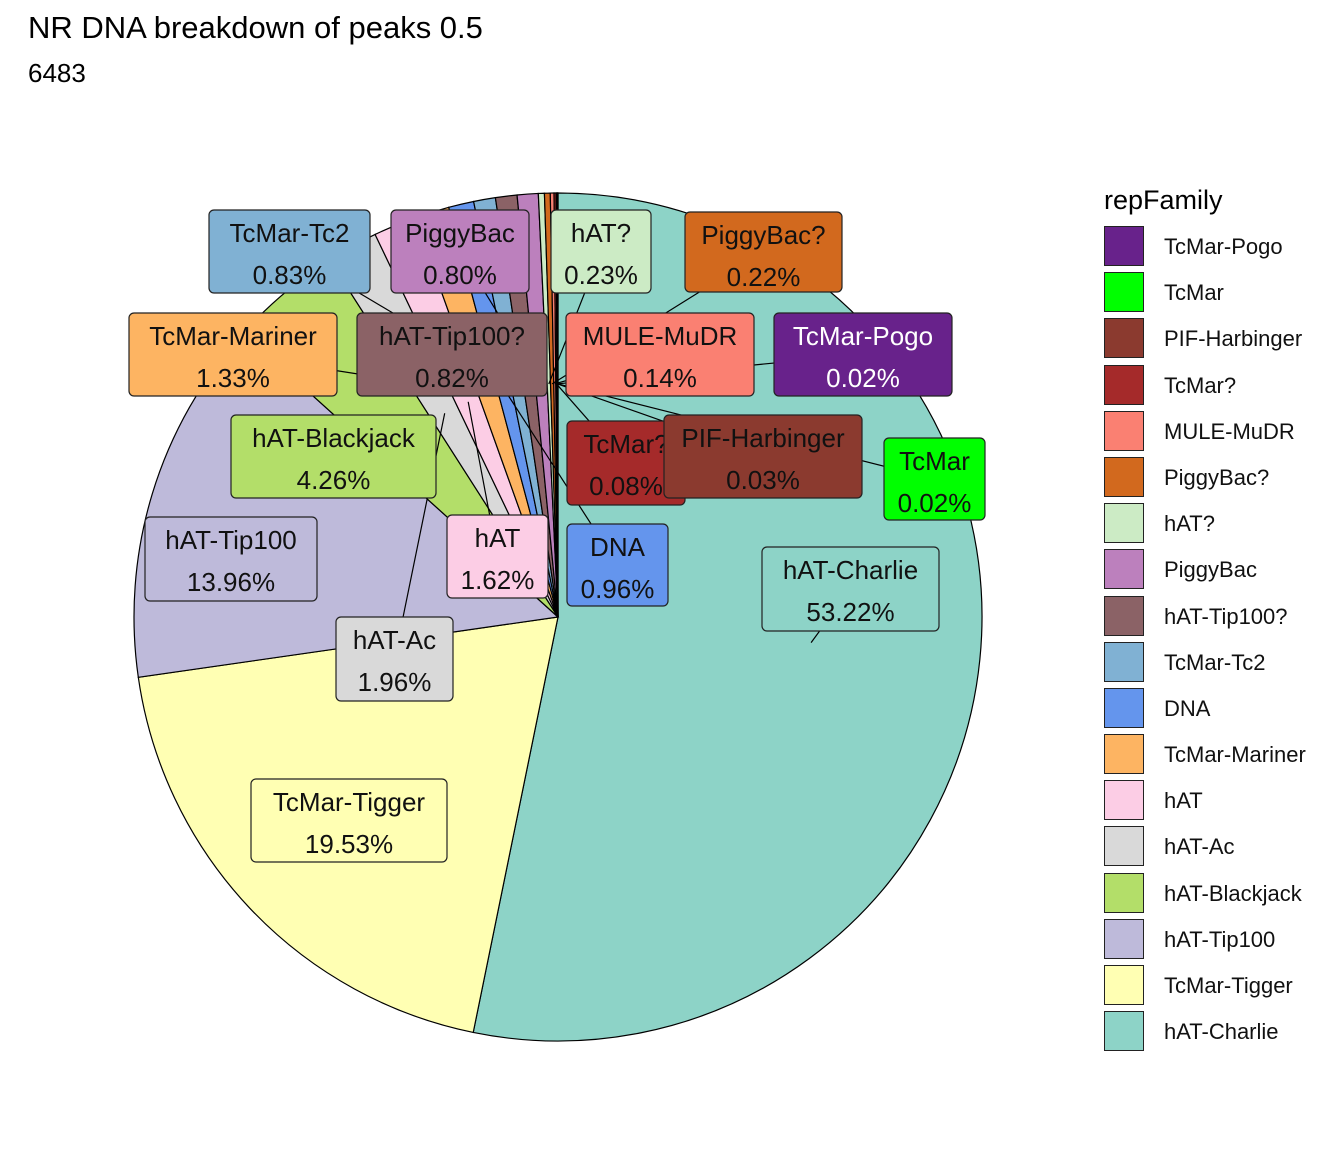 Image resolution: width=1344 pixels, height=1152 pixels. What do you see at coordinates (660, 336) in the screenshot?
I see `slice-label-name: MULE-MuDR` at bounding box center [660, 336].